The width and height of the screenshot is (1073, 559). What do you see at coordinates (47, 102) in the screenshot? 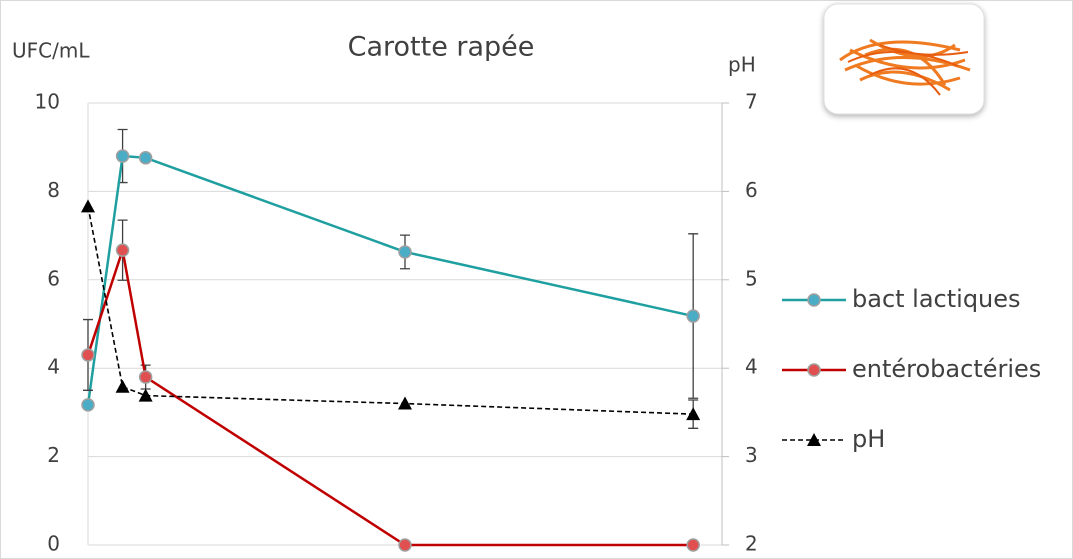
I see `y-tick-label: 10` at bounding box center [47, 102].